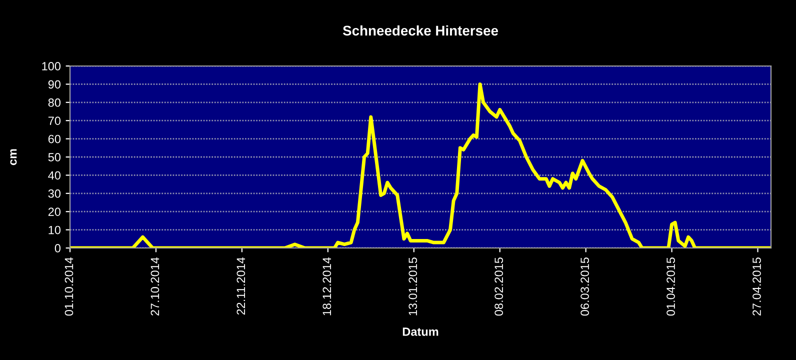 This screenshot has height=360, width=796. Describe the element at coordinates (54, 84) in the screenshot. I see `y-tick-label: 90` at that location.